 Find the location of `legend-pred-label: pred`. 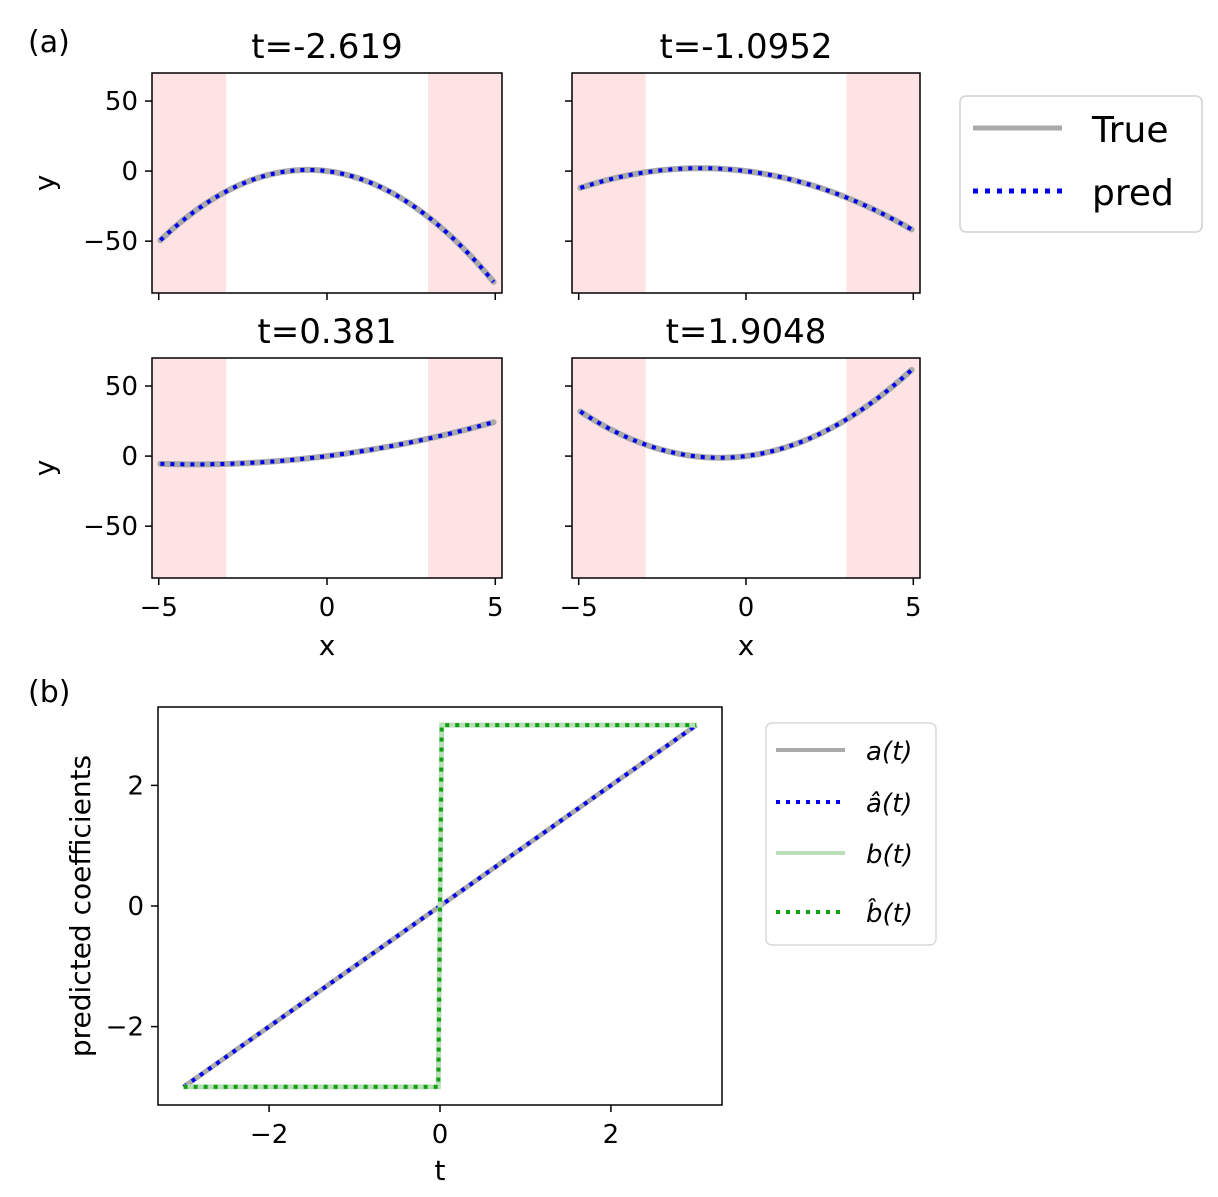

legend-pred-label: pred is located at coordinates (1133, 193).